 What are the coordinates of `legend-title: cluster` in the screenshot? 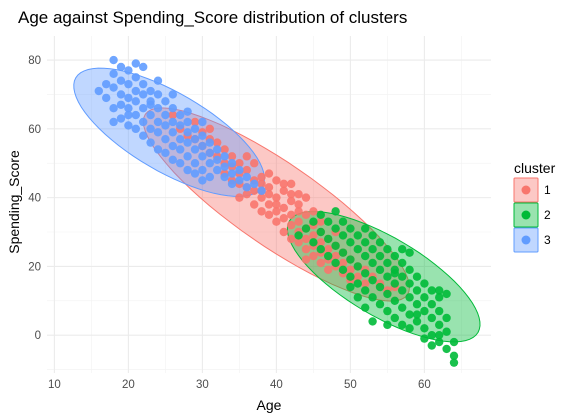 It's located at (535, 168).